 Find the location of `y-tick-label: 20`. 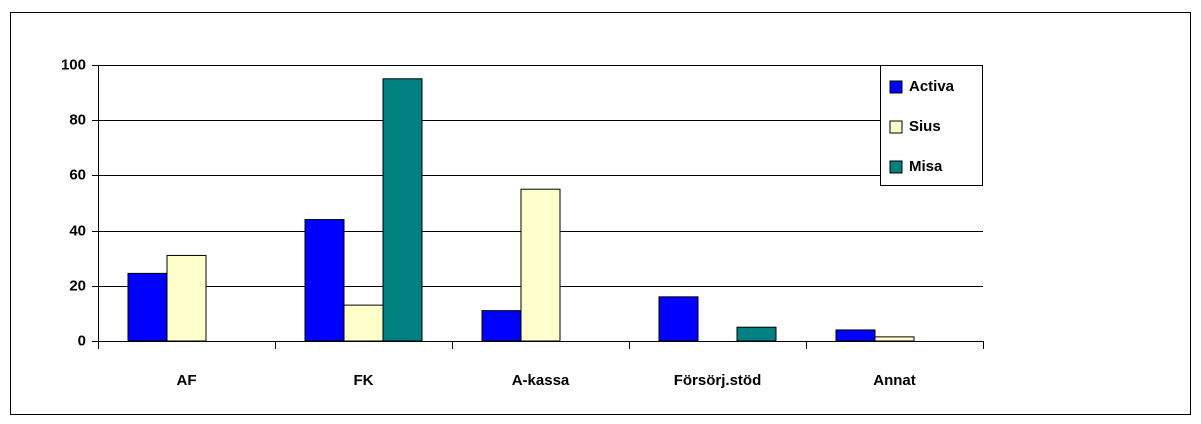

y-tick-label: 20 is located at coordinates (77, 285).